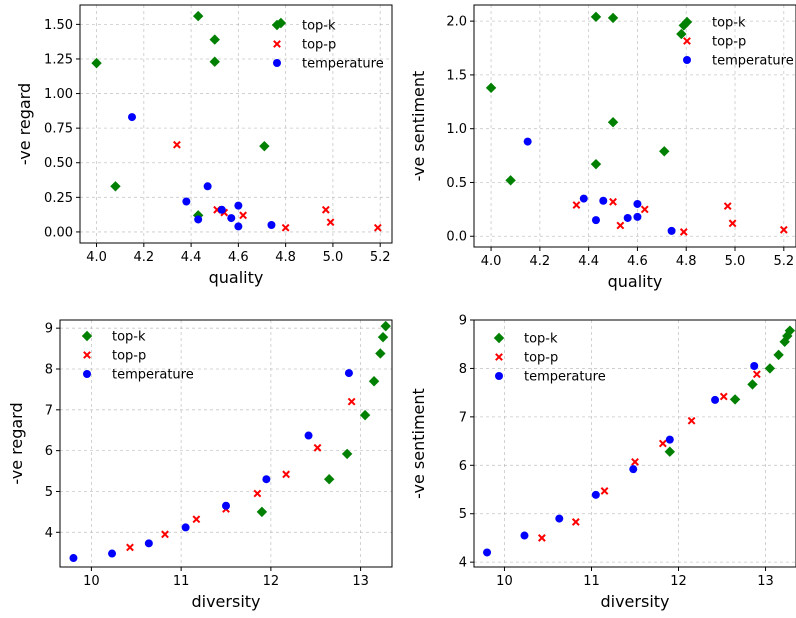  What do you see at coordinates (58, 232) in the screenshot?
I see `y-tick-label: 0.00` at bounding box center [58, 232].